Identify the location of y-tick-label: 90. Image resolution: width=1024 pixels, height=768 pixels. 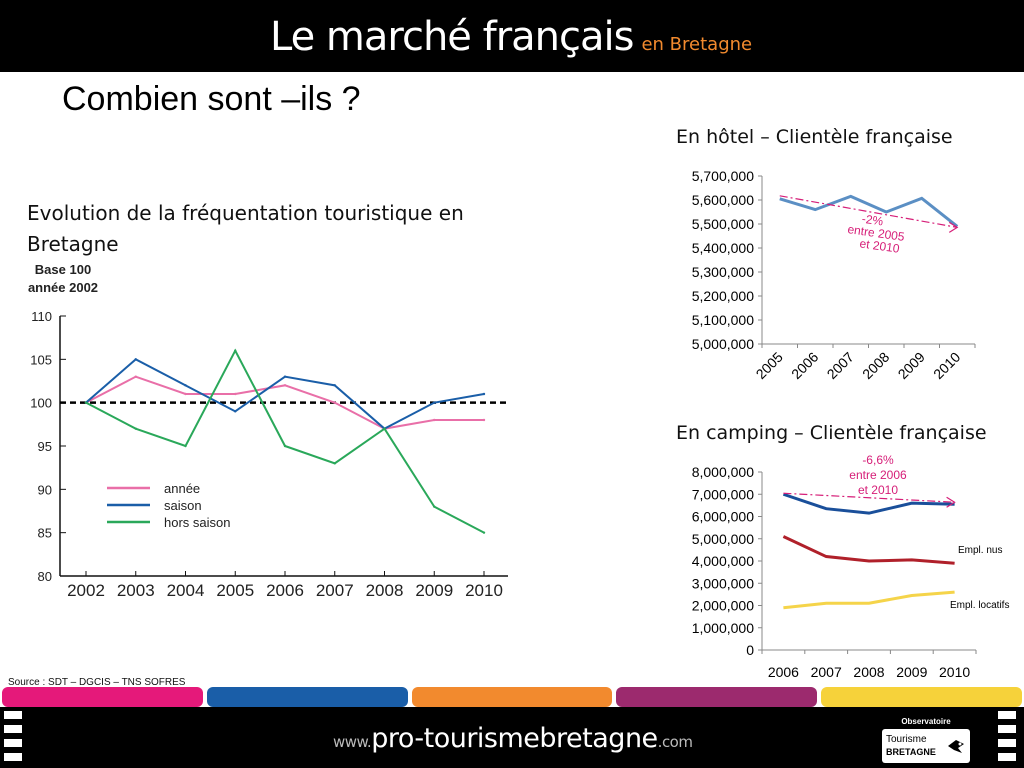
(45, 489).